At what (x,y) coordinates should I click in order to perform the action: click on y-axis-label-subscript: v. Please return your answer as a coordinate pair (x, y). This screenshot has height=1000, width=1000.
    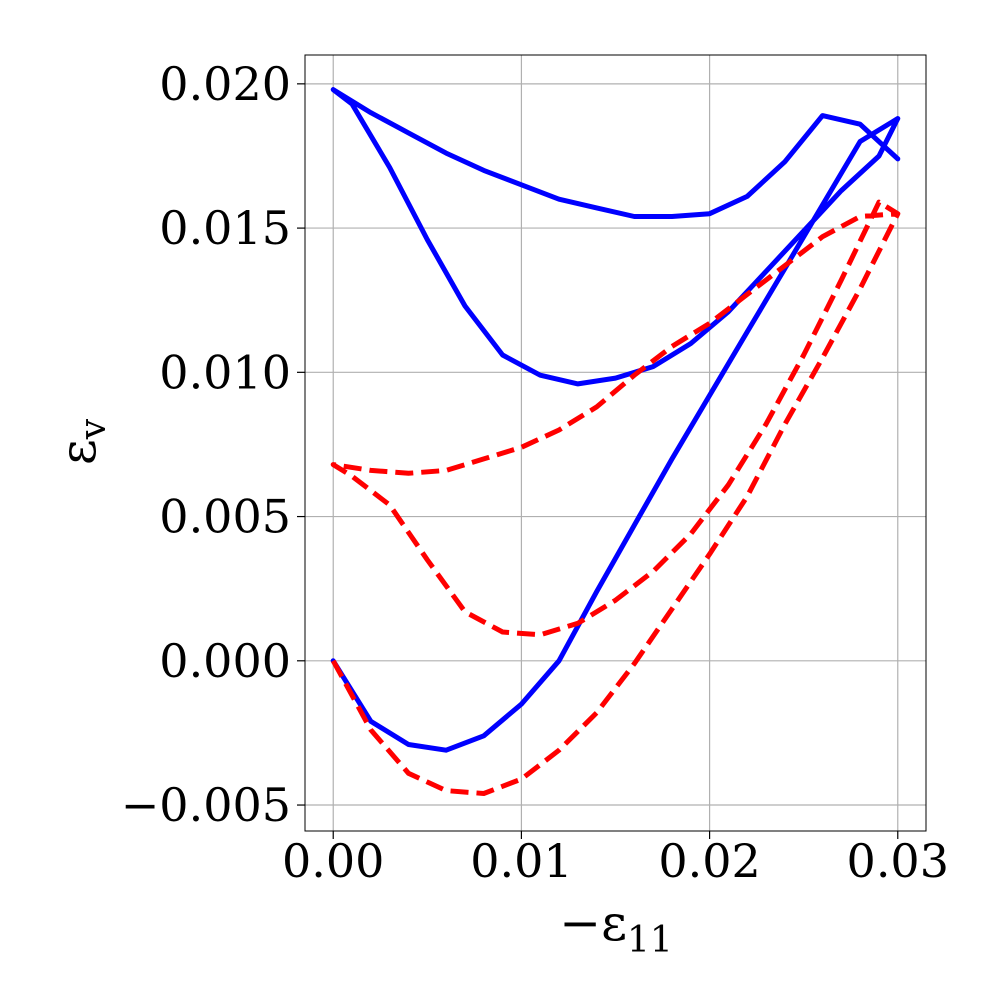
    Looking at the image, I should click on (93, 429).